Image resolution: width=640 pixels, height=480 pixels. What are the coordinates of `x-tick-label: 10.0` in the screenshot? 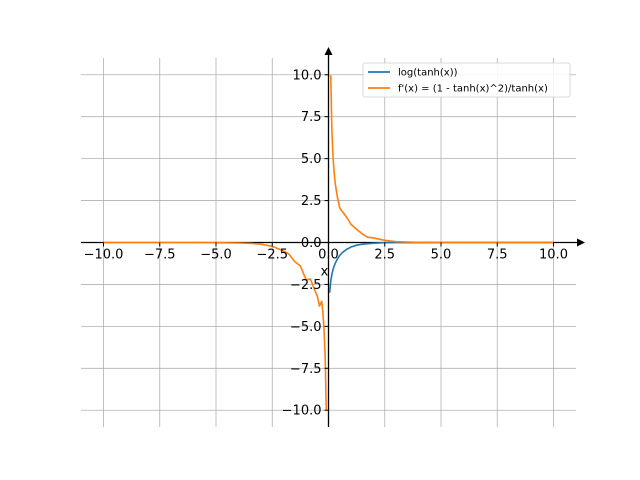 It's located at (553, 255).